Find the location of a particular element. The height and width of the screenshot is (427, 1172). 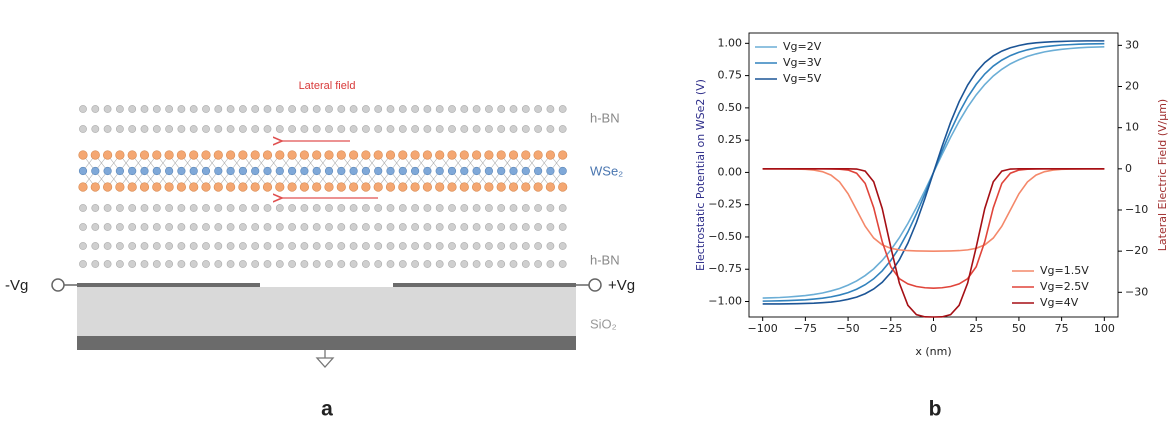

terminal-label: -Vg is located at coordinates (16, 285).